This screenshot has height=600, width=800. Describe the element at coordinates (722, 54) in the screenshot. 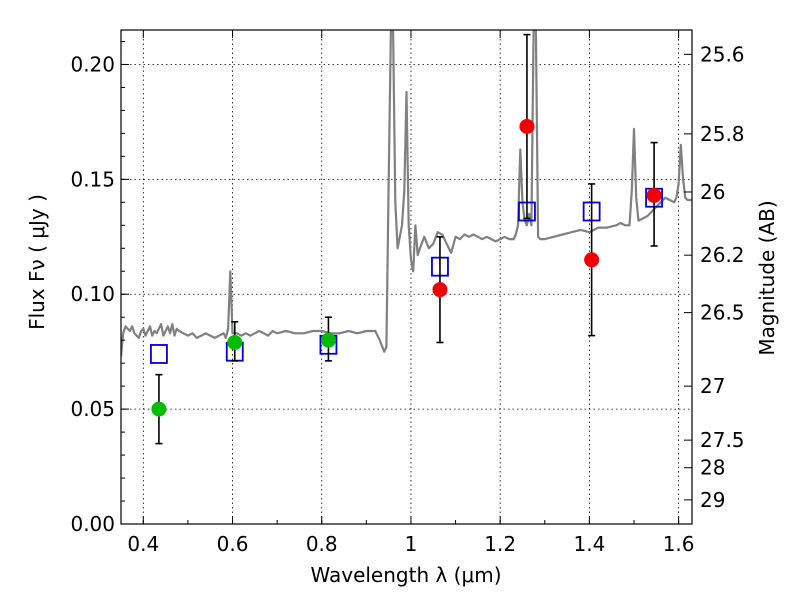

I see `right-tick-label: 25.6` at that location.